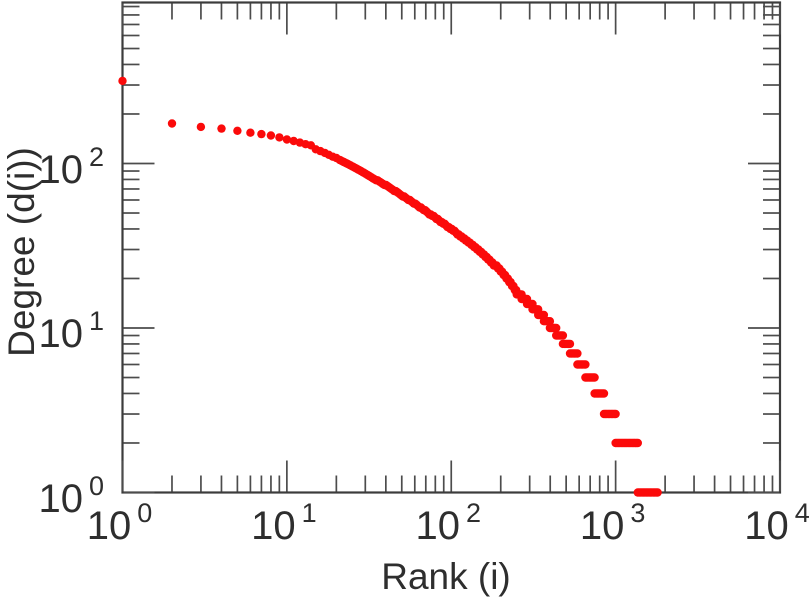 The image size is (812, 600). I want to click on x-tick-label: 10 2, so click(448, 523).